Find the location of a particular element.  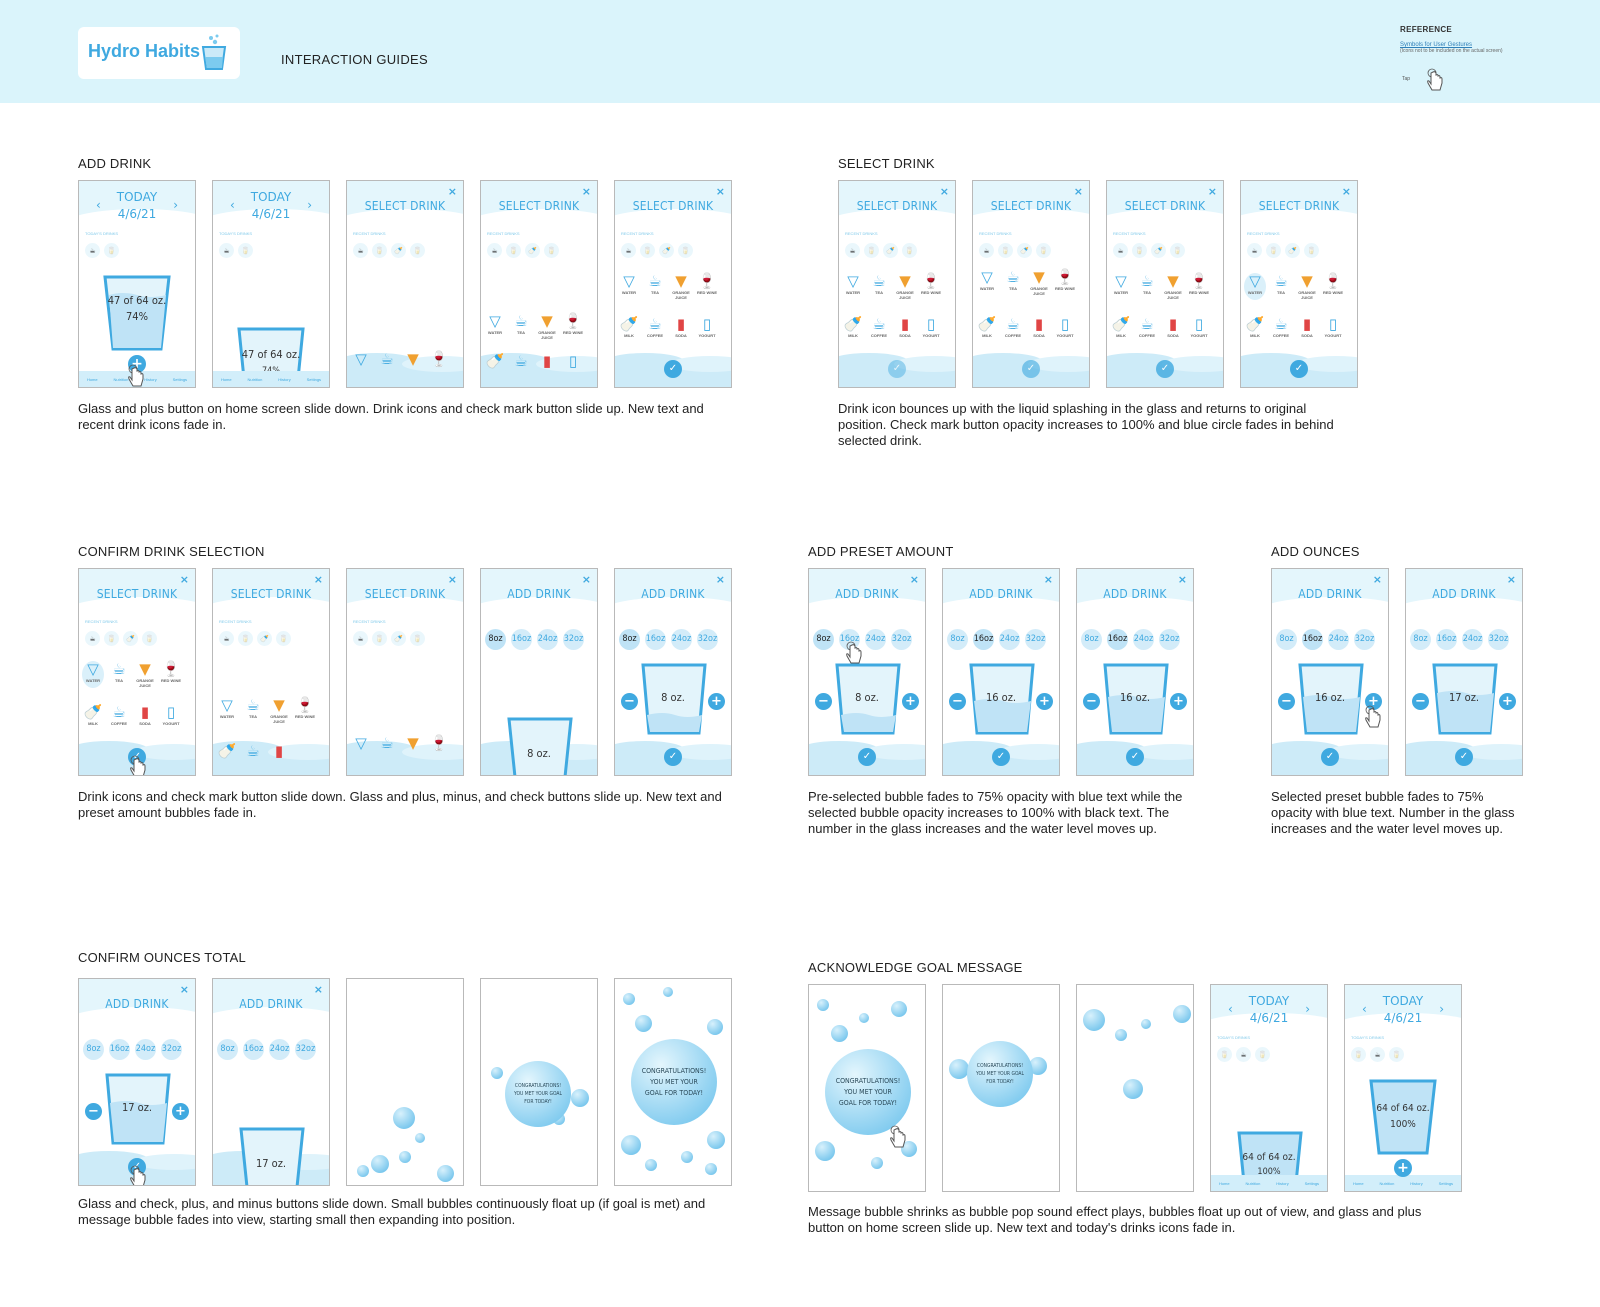

soda-can-icon: ▮ is located at coordinates (547, 361).